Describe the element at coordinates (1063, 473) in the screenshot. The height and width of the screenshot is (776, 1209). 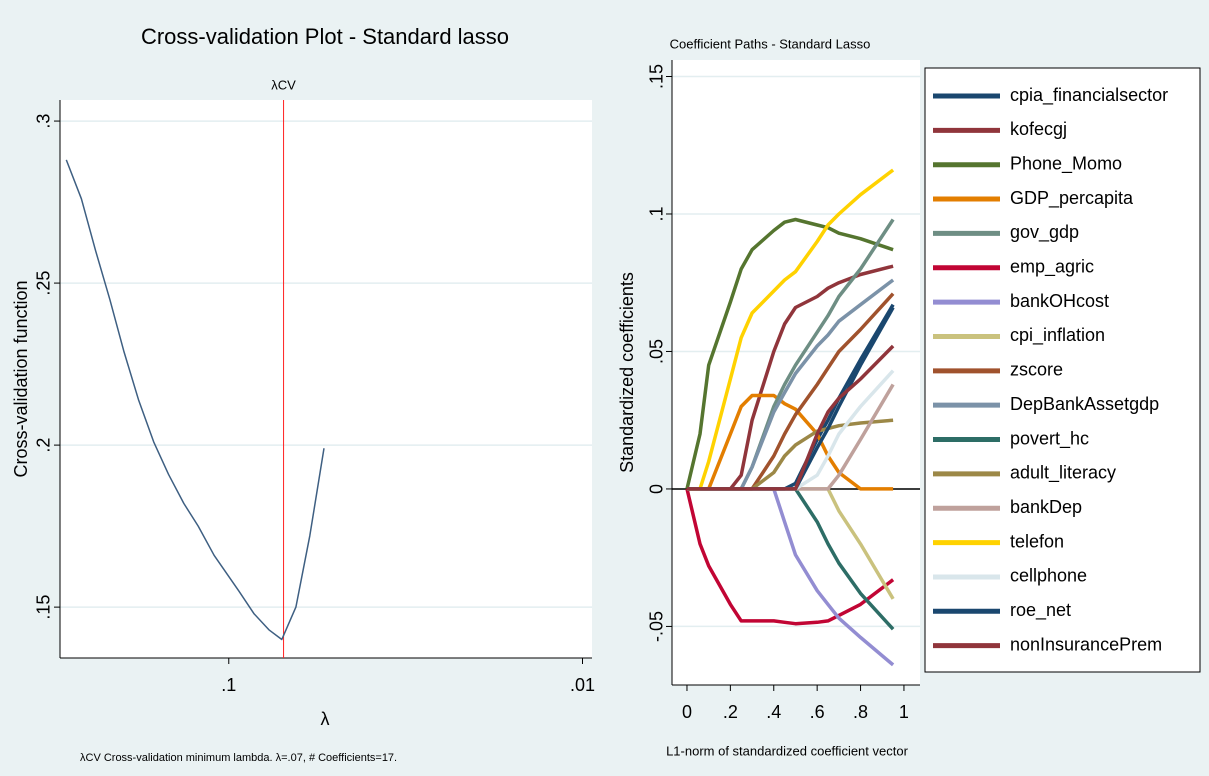
I see `legend-label: adult_literacy` at that location.